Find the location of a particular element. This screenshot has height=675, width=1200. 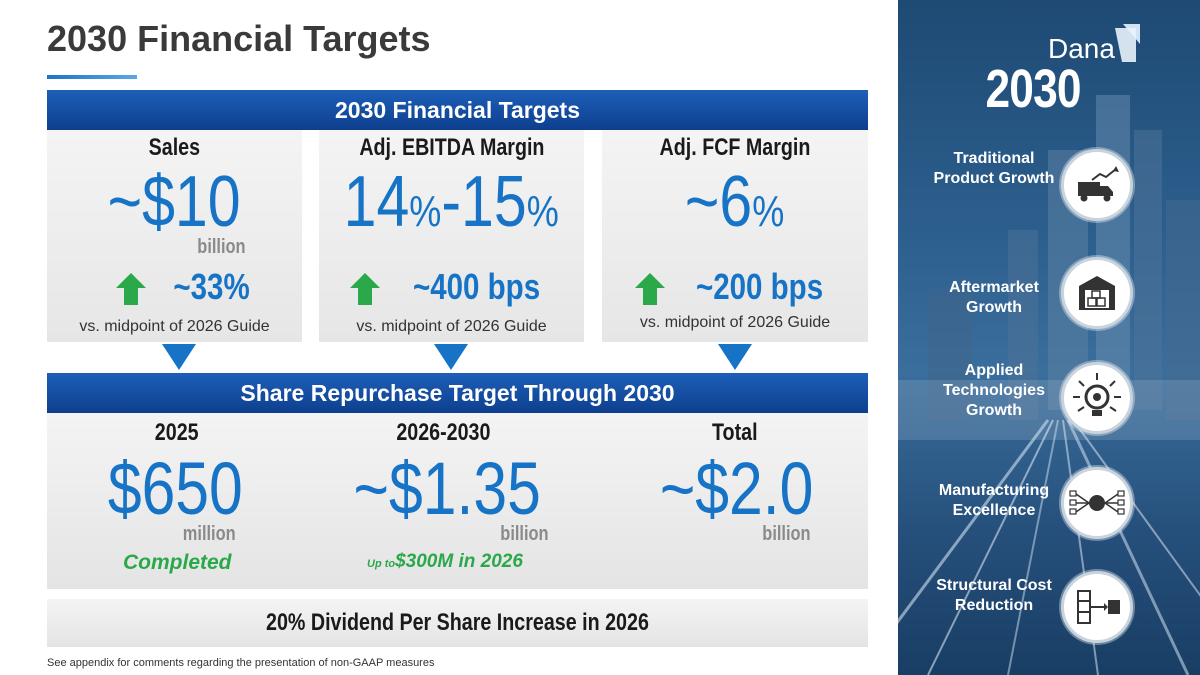

repurchase-2025-value: $650 is located at coordinates (175, 488).